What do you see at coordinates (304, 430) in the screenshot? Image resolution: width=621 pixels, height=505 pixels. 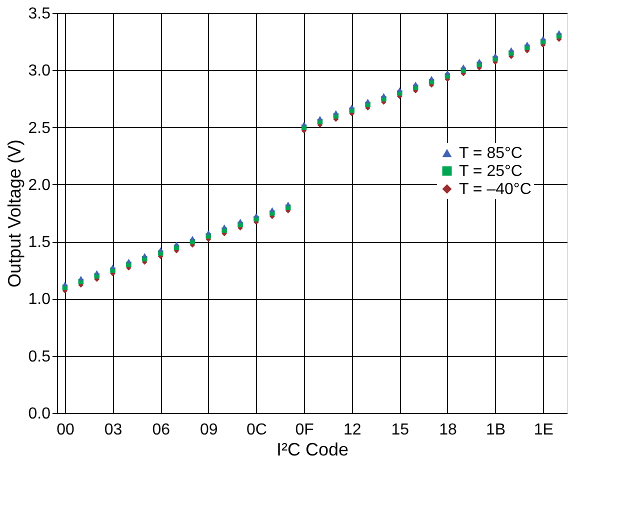 I see `x-tick-label: 0F` at bounding box center [304, 430].